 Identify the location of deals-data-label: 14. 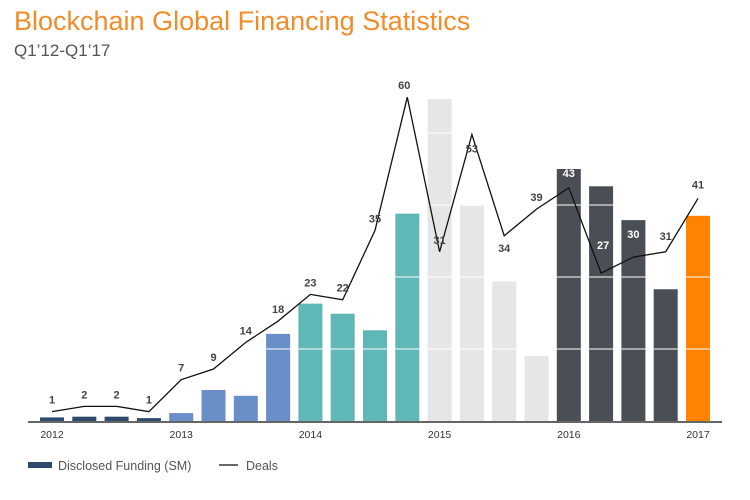
(246, 331).